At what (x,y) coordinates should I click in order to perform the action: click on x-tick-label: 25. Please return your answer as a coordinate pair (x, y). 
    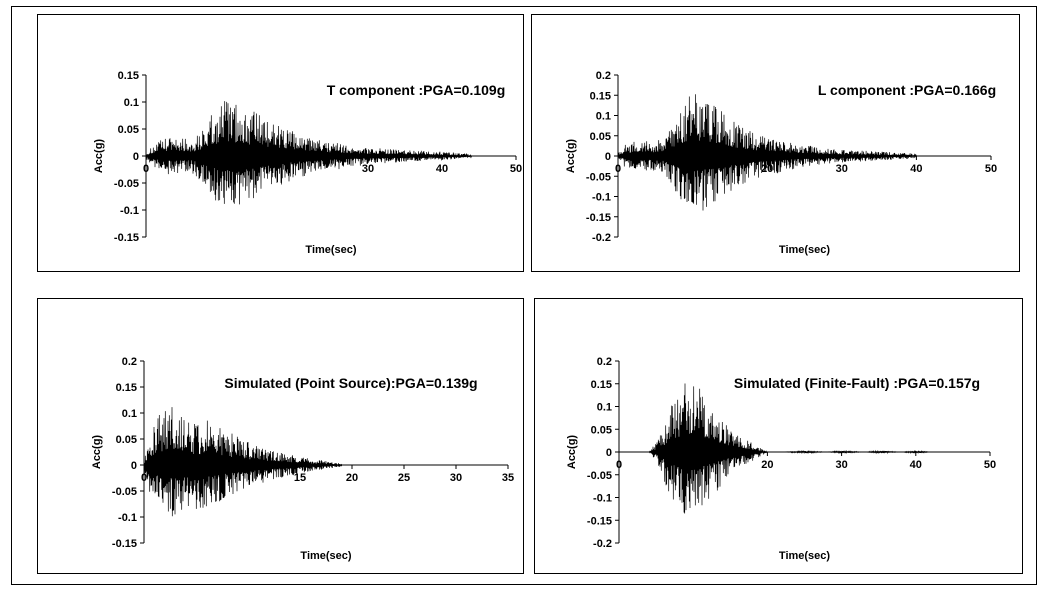
    Looking at the image, I should click on (404, 478).